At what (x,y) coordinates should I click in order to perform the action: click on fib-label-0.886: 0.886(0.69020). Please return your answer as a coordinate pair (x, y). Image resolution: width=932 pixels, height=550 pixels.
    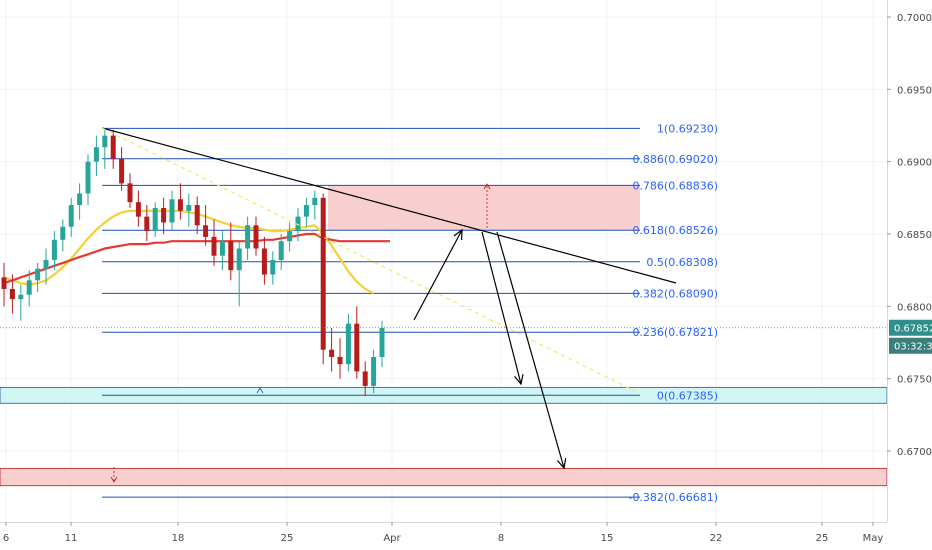
    Looking at the image, I should click on (675, 159).